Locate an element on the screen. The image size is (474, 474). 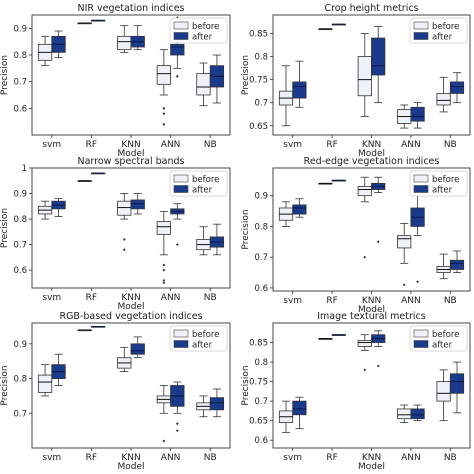
y-tick-label: 1 is located at coordinates (24, 169).